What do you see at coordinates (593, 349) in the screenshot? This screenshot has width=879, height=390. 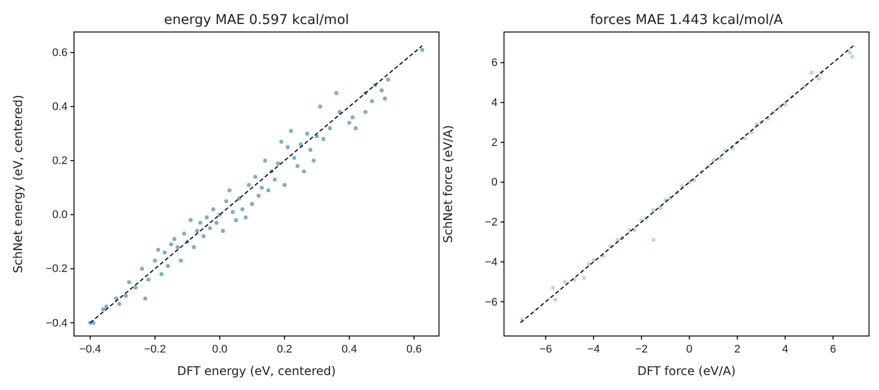 I see `x-tick-label: −4` at bounding box center [593, 349].